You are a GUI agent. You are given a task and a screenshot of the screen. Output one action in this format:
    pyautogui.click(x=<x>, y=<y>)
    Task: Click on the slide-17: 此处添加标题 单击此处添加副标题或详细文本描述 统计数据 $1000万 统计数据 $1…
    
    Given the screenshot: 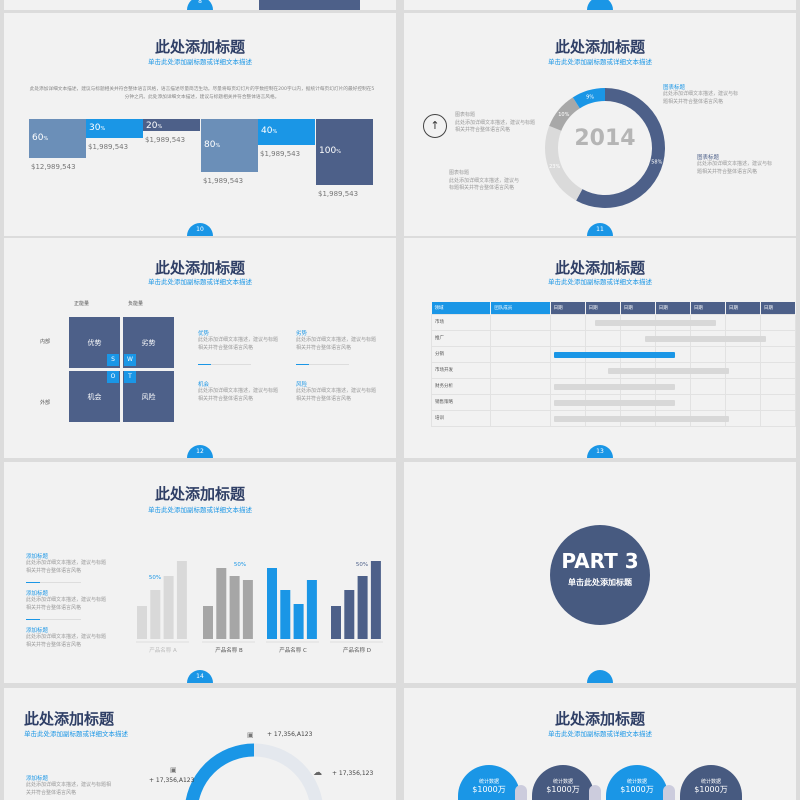 What is the action you would take?
    pyautogui.click(x=600, y=744)
    